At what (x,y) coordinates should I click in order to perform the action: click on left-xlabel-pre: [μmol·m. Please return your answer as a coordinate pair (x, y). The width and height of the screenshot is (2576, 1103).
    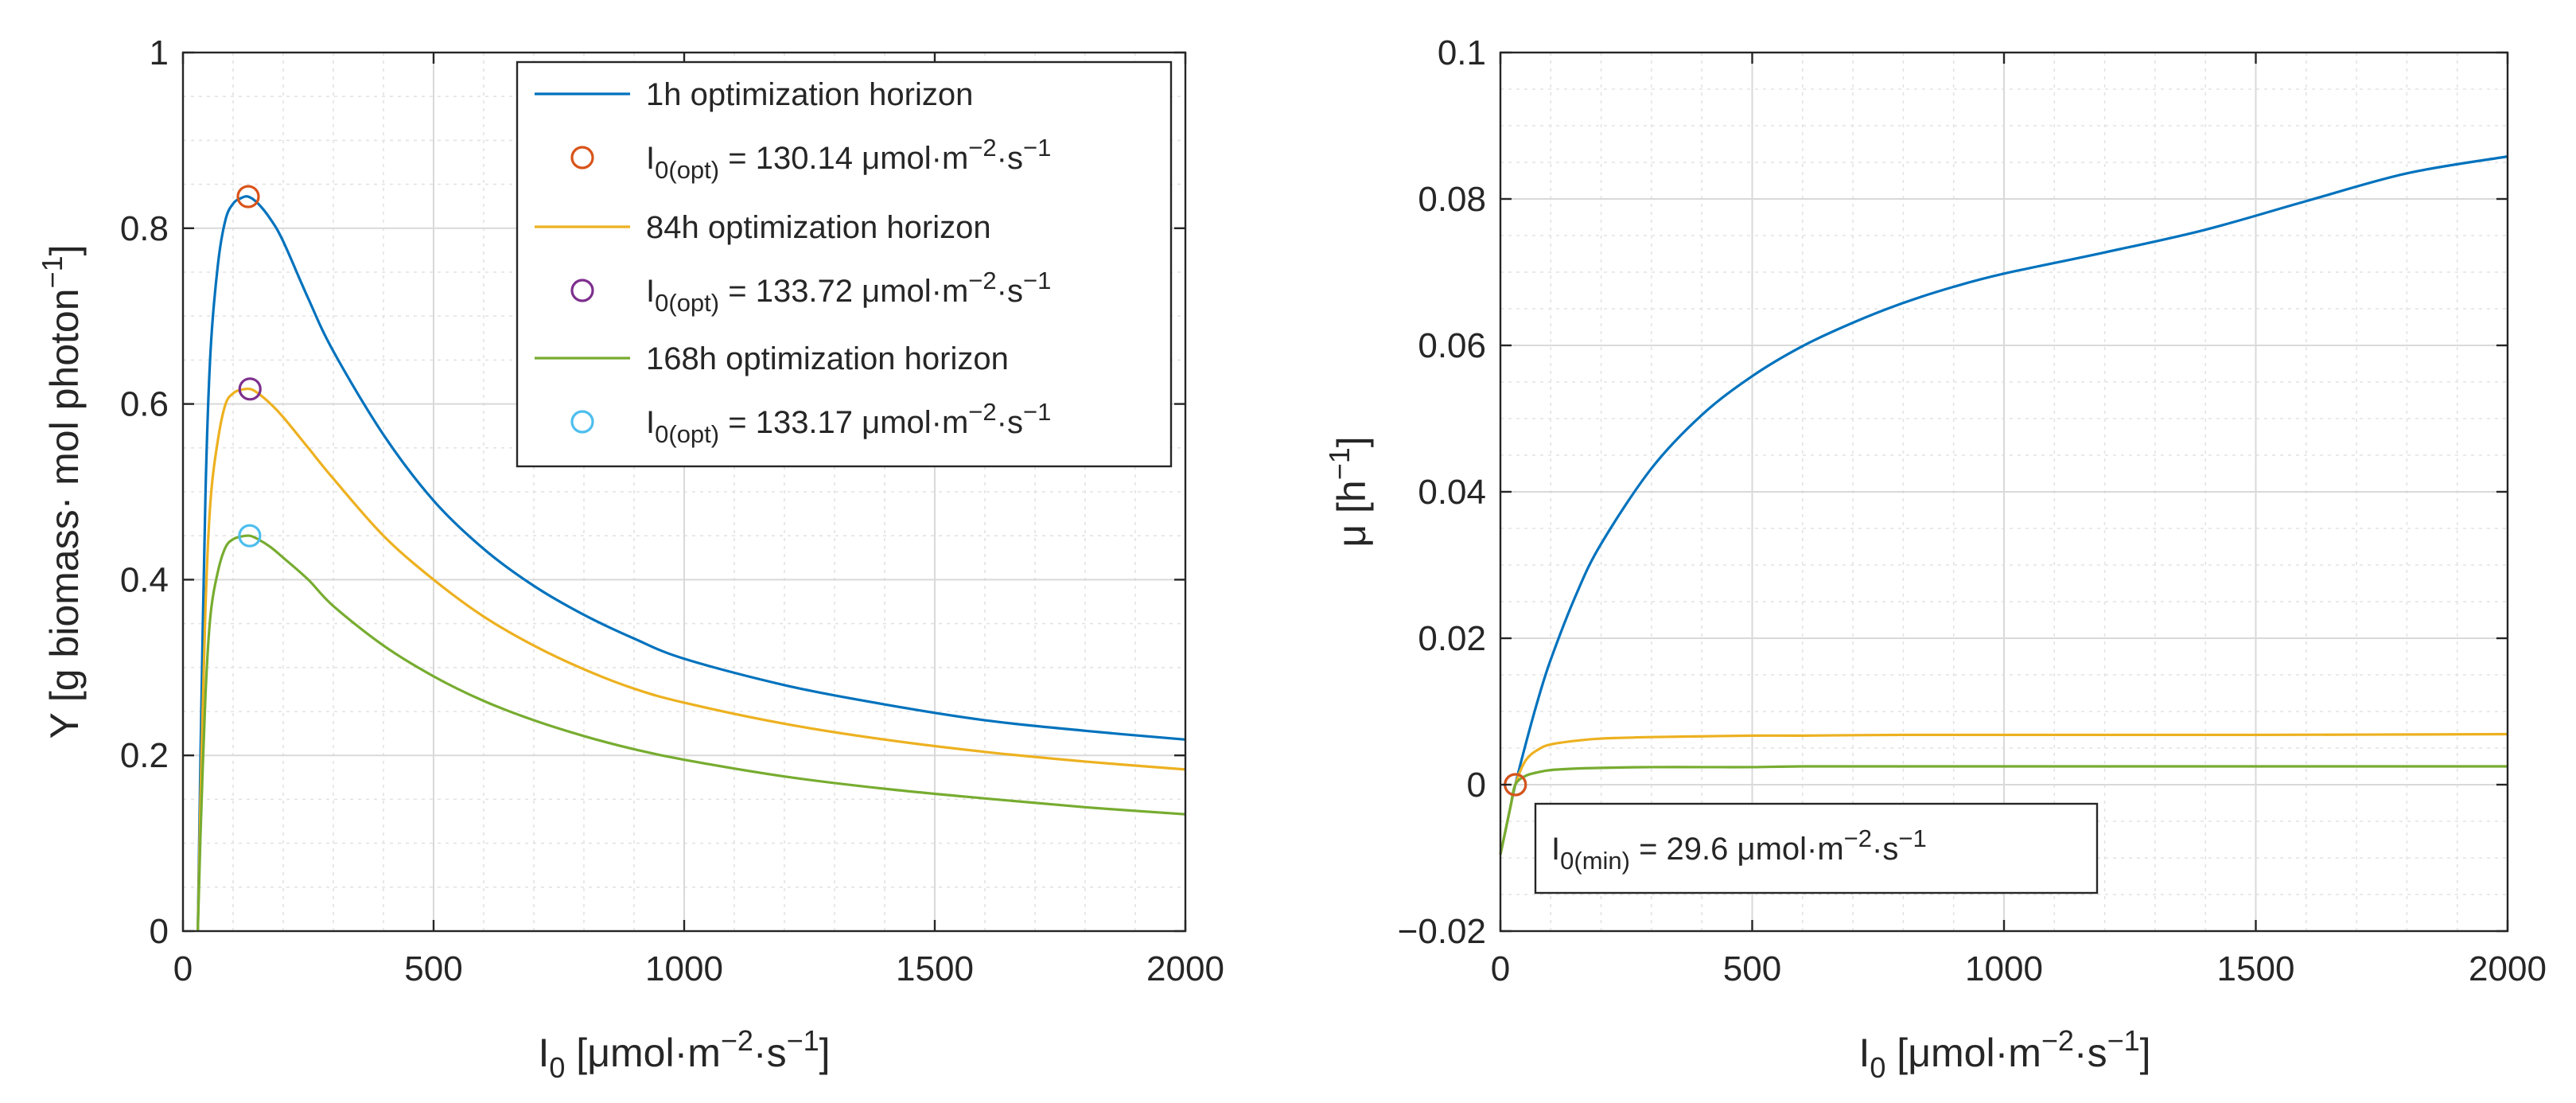
    Looking at the image, I should click on (643, 1053).